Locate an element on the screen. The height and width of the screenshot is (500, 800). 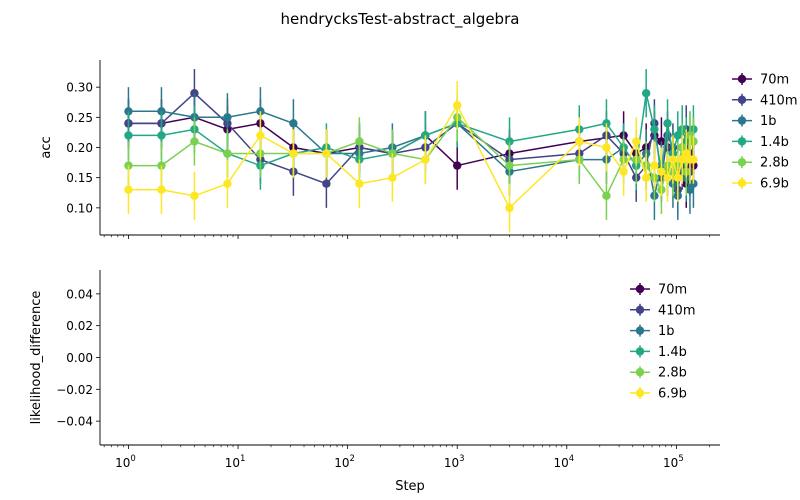
acc-y-ticks: 0.10 0.15 0.20 0.25 0.30 is located at coordinates (83, 148).